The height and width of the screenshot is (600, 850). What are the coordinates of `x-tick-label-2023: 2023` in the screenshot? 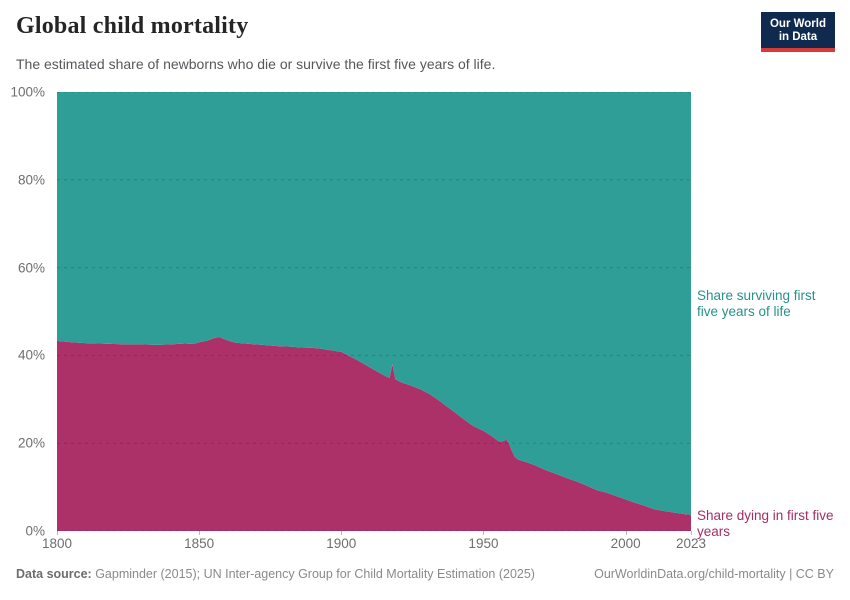 It's located at (691, 543).